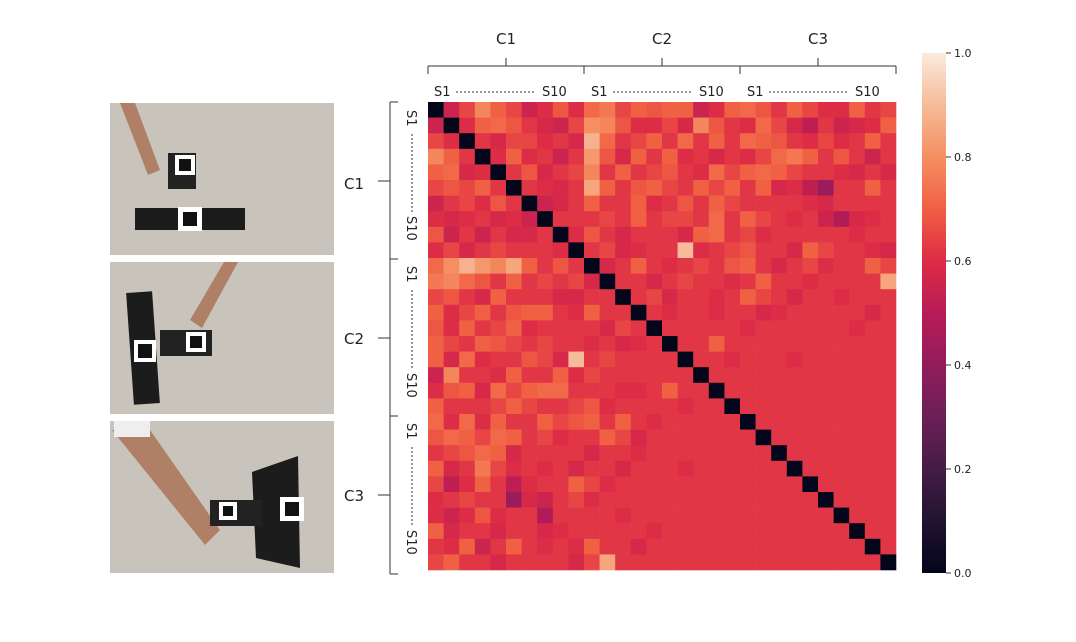 The image size is (1076, 642). I want to click on col-subject-first-3: S1, so click(755, 92).